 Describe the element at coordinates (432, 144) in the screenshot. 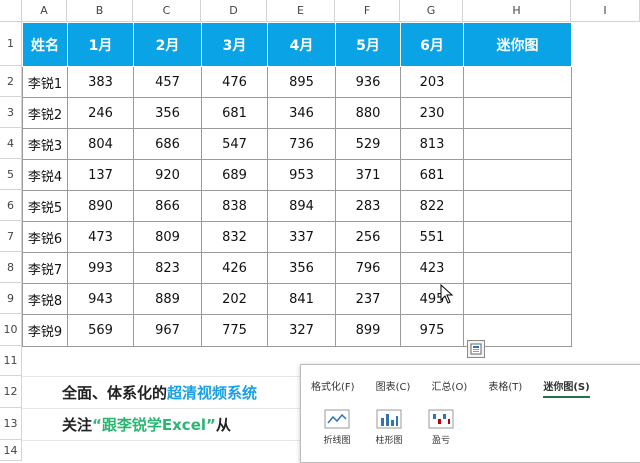

I see `cell: 813` at that location.